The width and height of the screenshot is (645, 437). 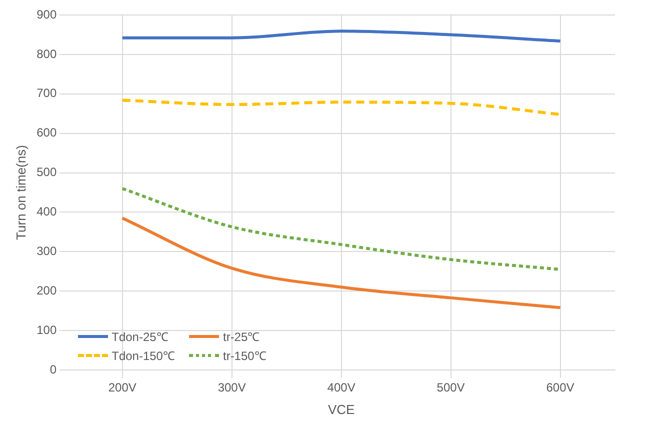 I want to click on x-tick-label: 200V, so click(x=122, y=387).